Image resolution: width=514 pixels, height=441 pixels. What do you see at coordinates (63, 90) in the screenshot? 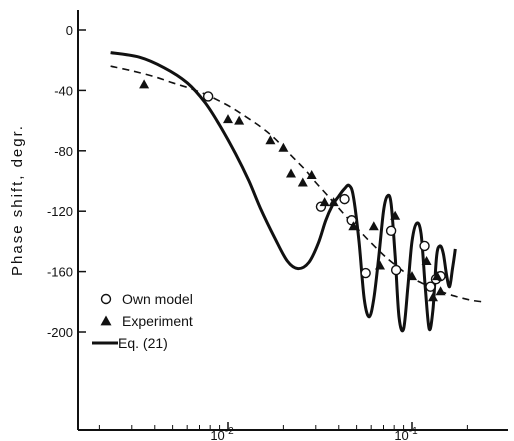
I see `y-tick-label: -40` at bounding box center [63, 90].